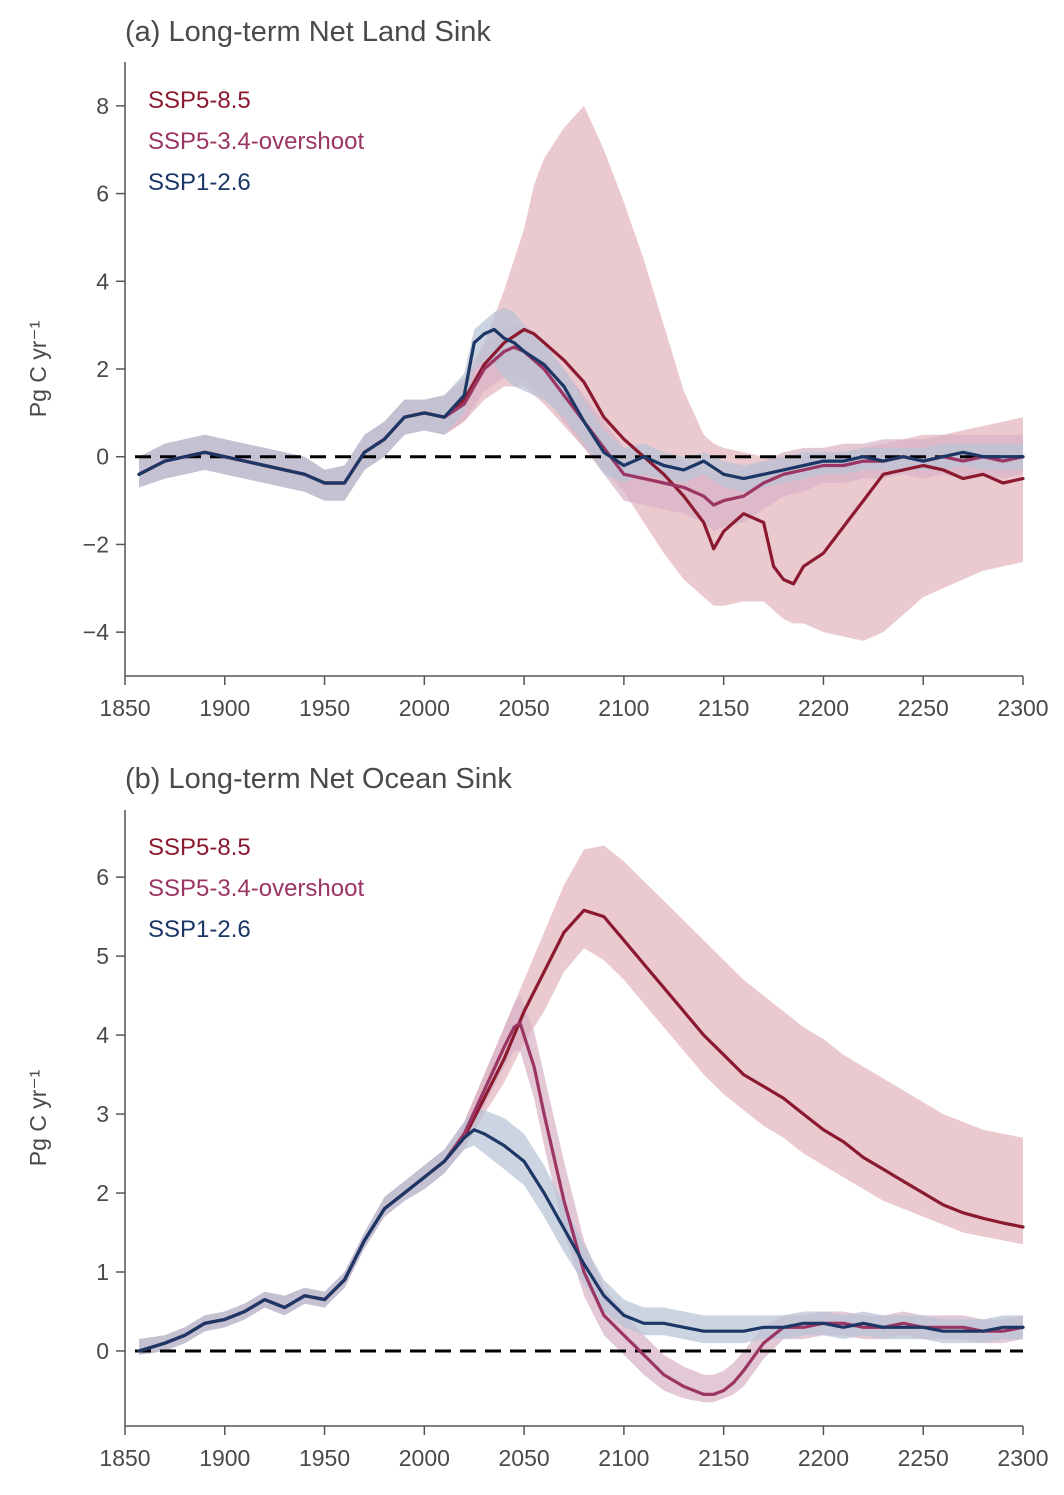 Image resolution: width=1064 pixels, height=1495 pixels. I want to click on y-tick-label: 8, so click(102, 106).